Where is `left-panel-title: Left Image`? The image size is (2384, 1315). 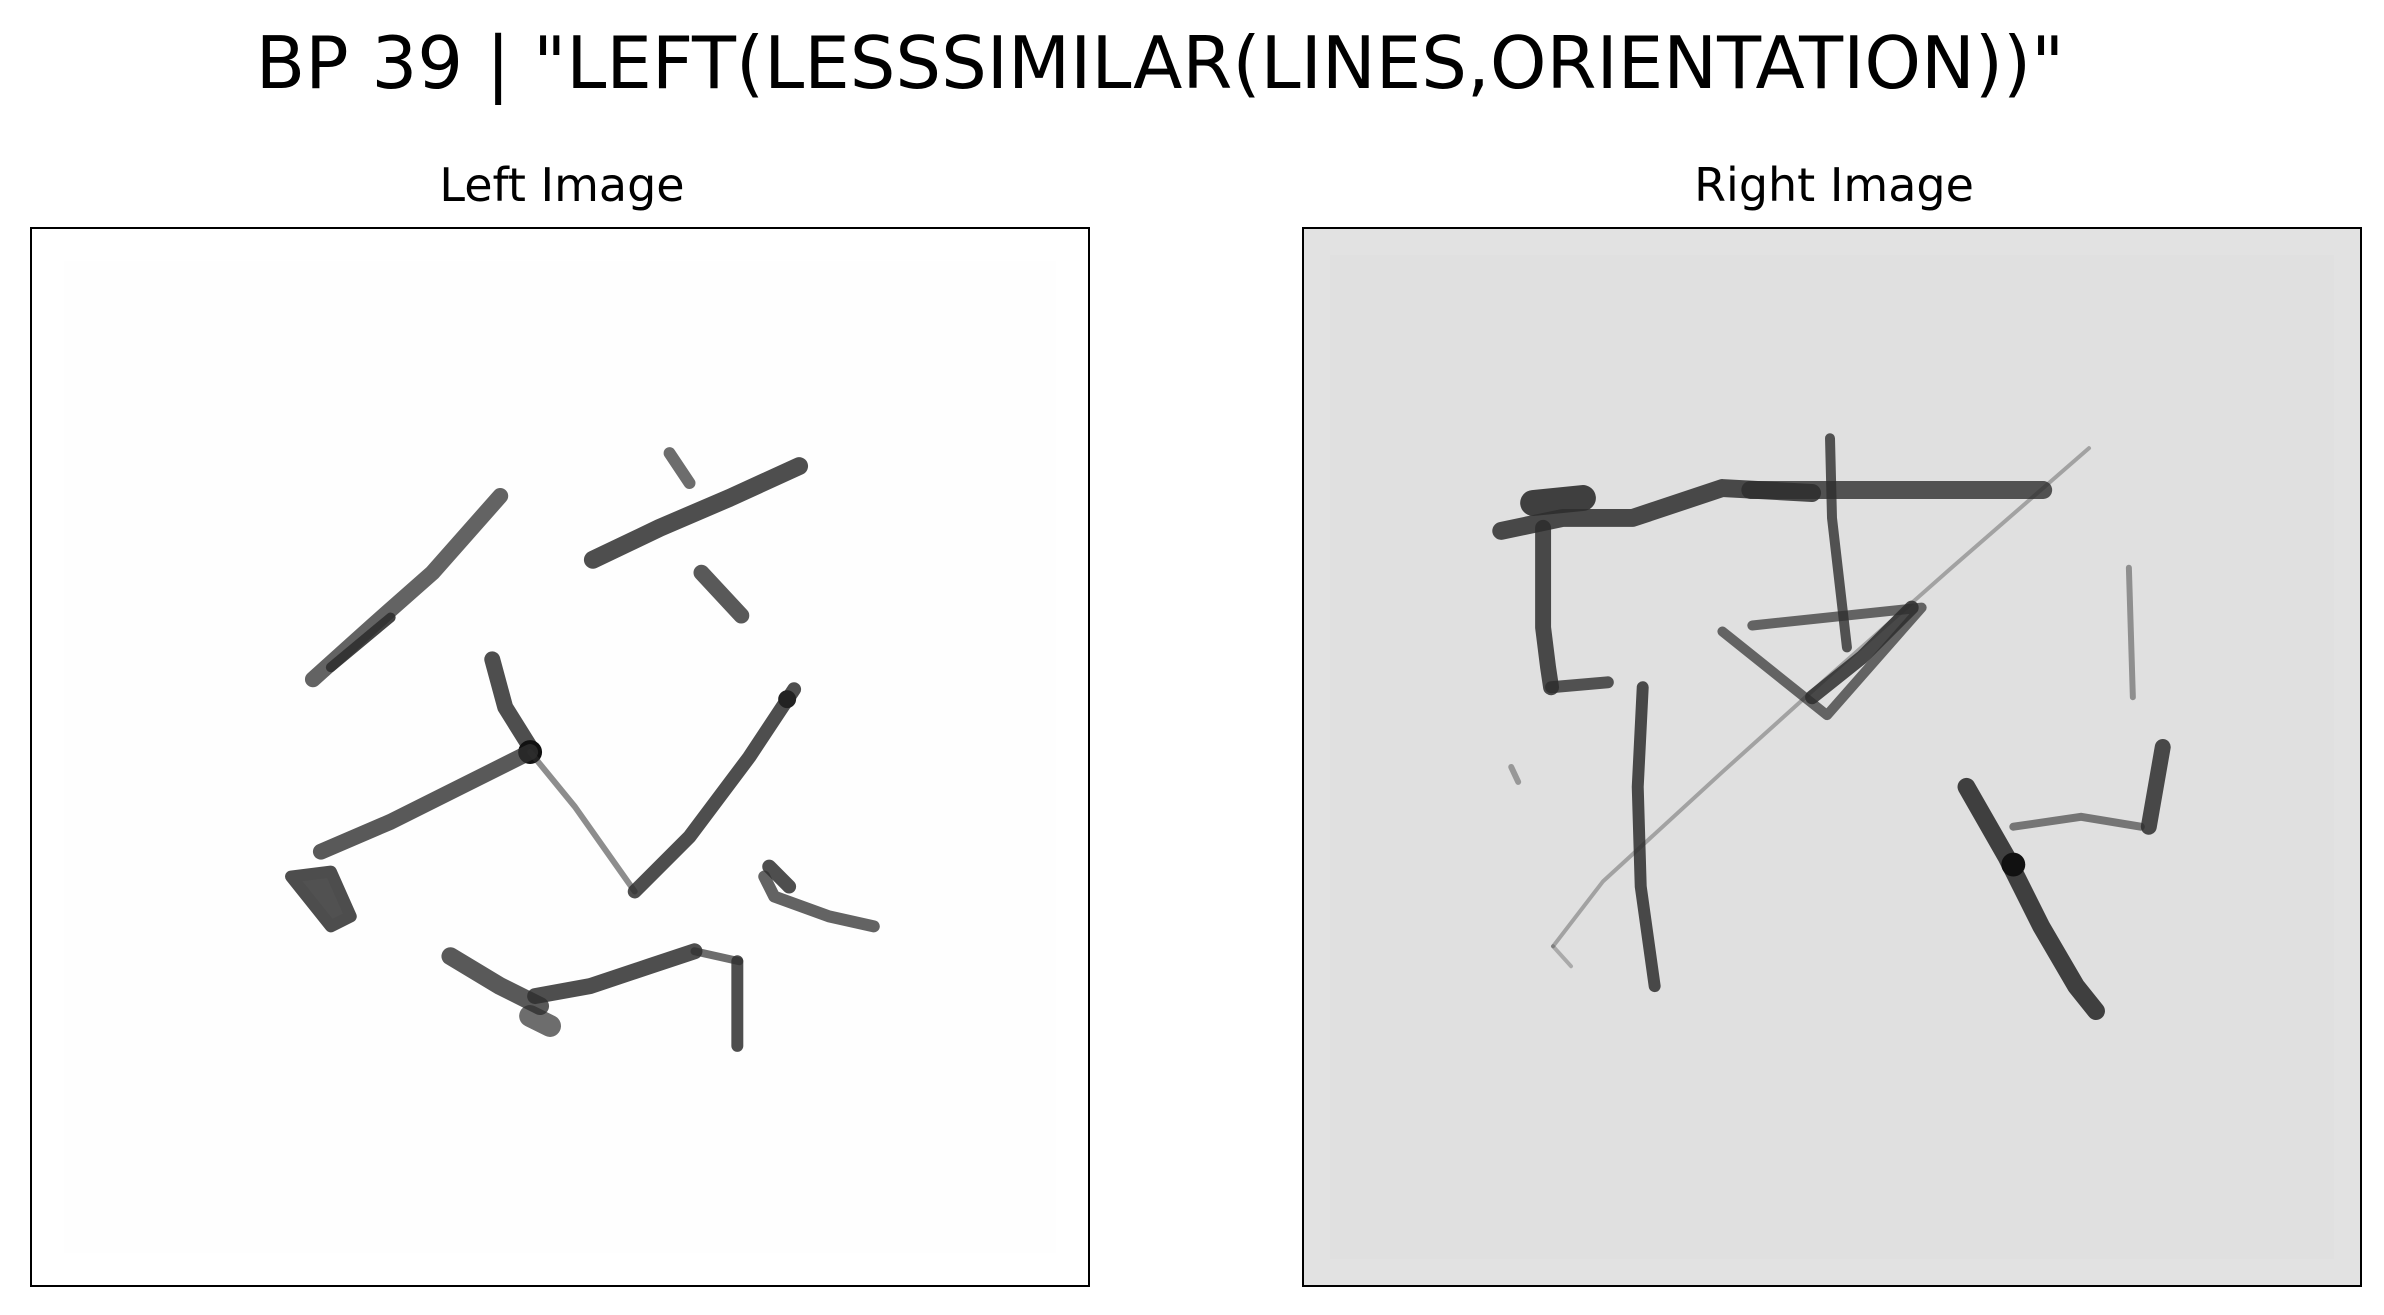
left-panel-title: Left Image is located at coordinates (562, 185).